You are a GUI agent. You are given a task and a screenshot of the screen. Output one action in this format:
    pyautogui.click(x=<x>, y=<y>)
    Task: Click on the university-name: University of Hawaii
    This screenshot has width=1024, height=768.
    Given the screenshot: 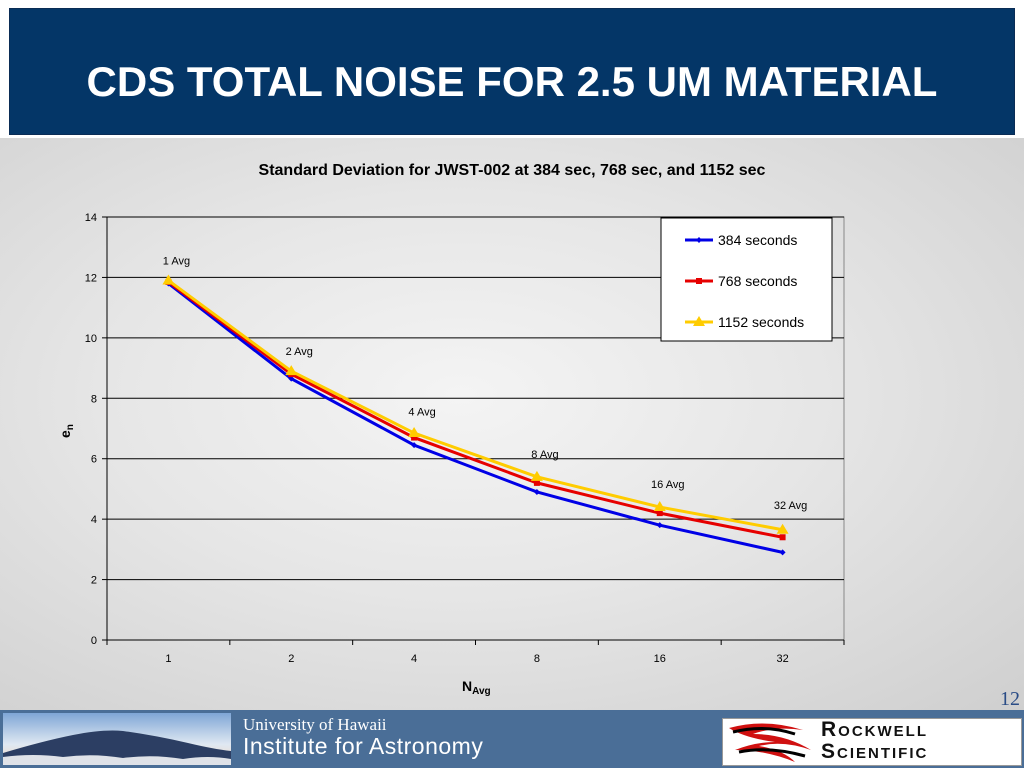 What is the action you would take?
    pyautogui.click(x=315, y=724)
    